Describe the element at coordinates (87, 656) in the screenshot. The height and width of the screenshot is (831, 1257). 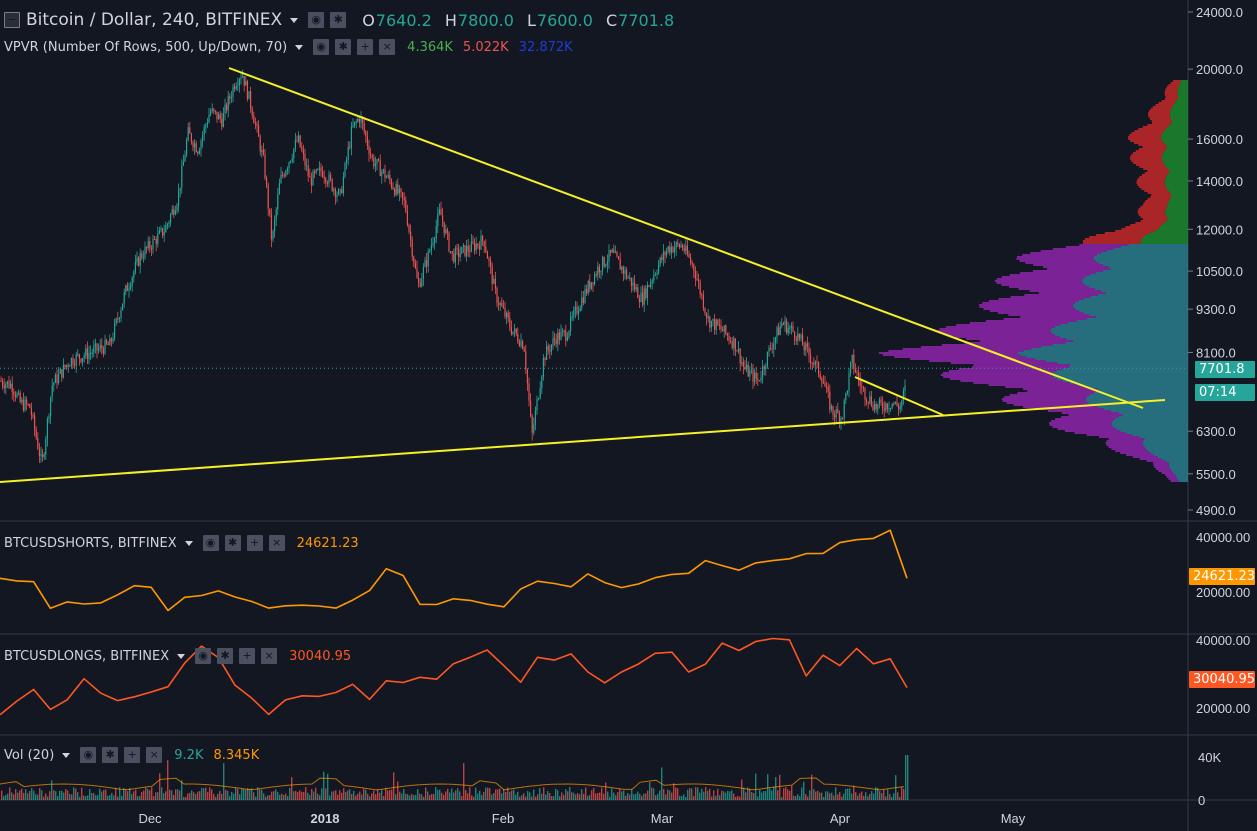
I see `longs-label: BTCUSDLONGS, BITFINEX` at that location.